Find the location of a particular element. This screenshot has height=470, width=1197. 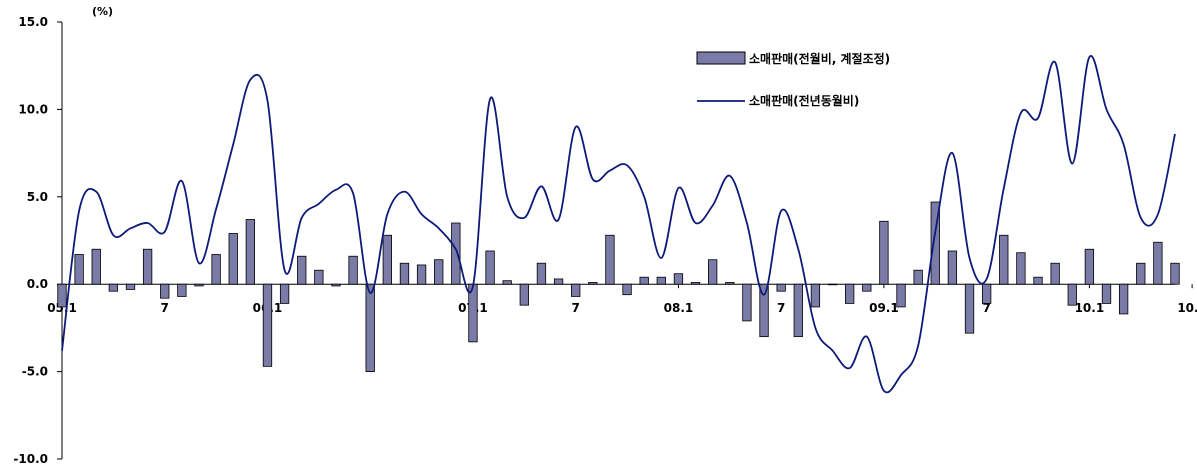

y-unit-label: (%) is located at coordinates (102, 11).